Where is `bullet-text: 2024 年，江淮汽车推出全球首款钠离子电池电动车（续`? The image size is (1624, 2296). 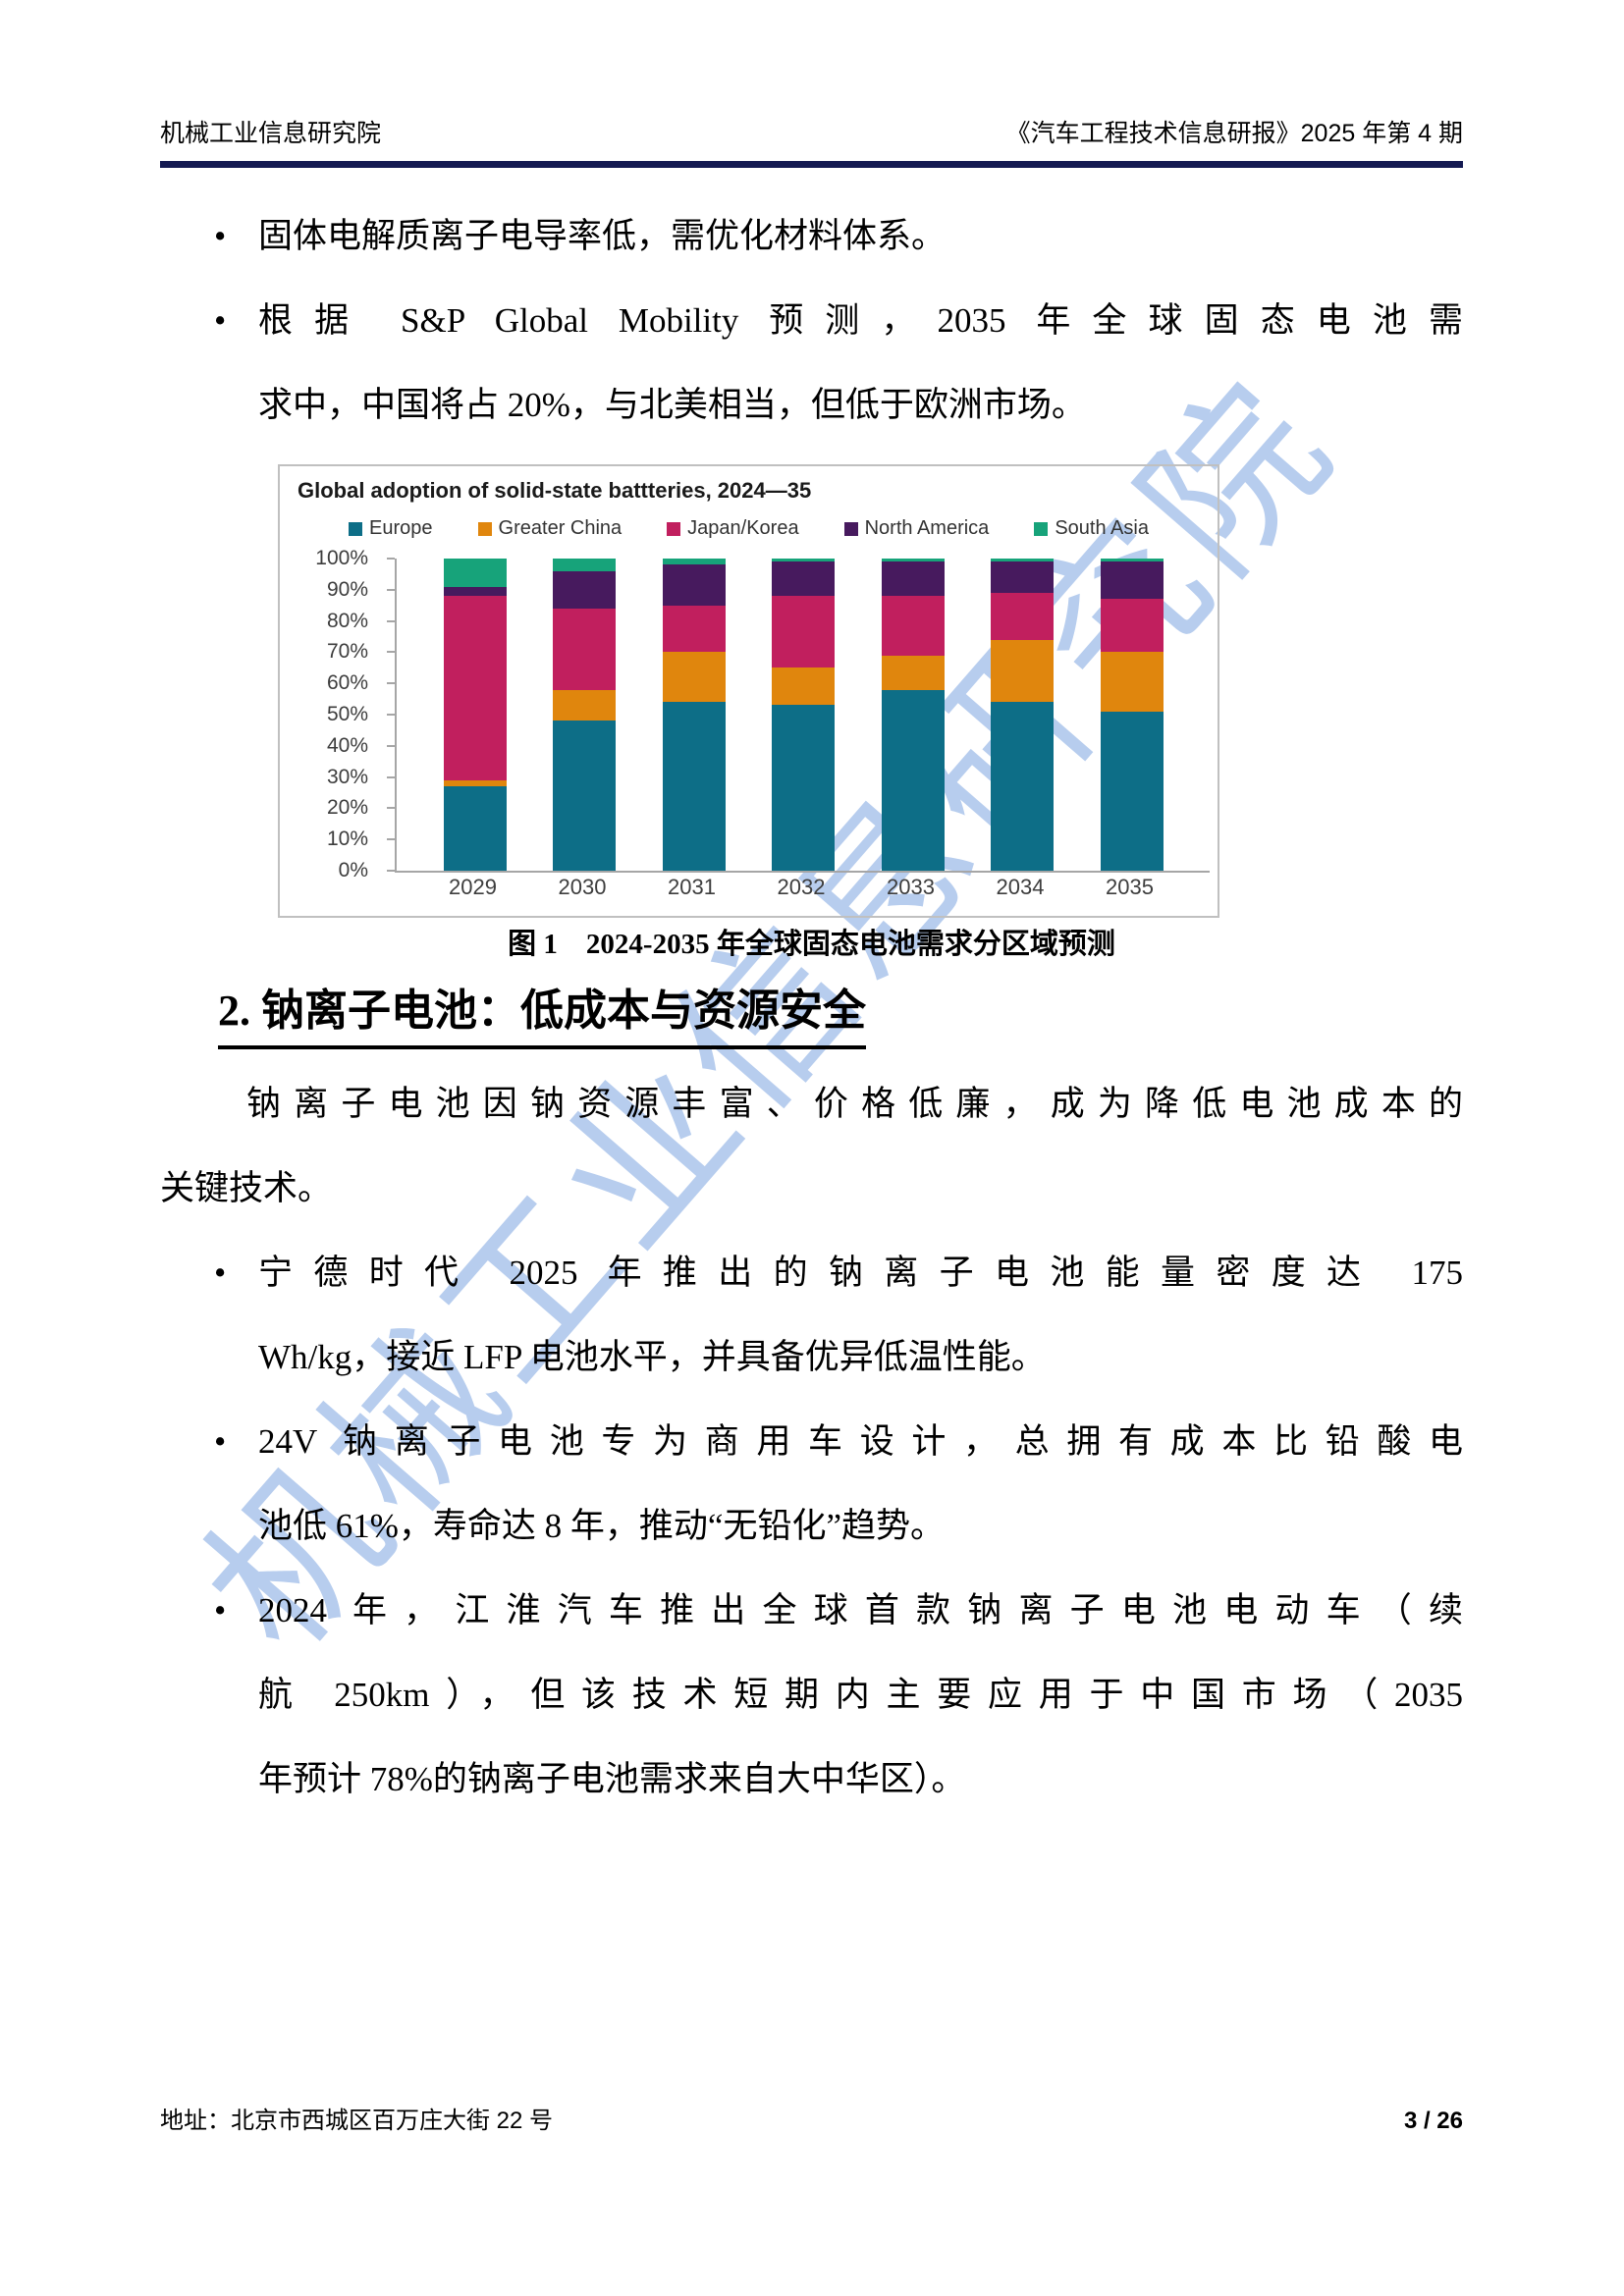
bullet-text: 2024 年，江淮汽车推出全球首款钠离子电池电动车（续 is located at coordinates (860, 1610).